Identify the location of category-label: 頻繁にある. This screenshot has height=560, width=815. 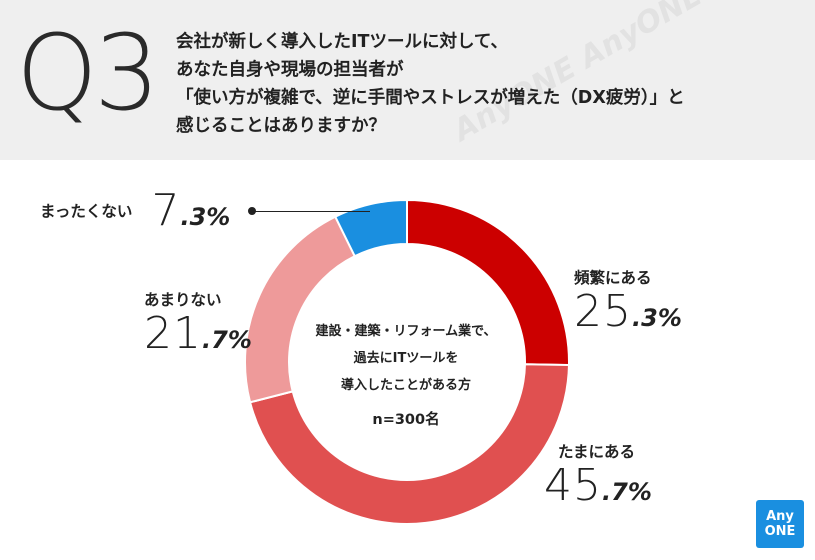
(613, 278).